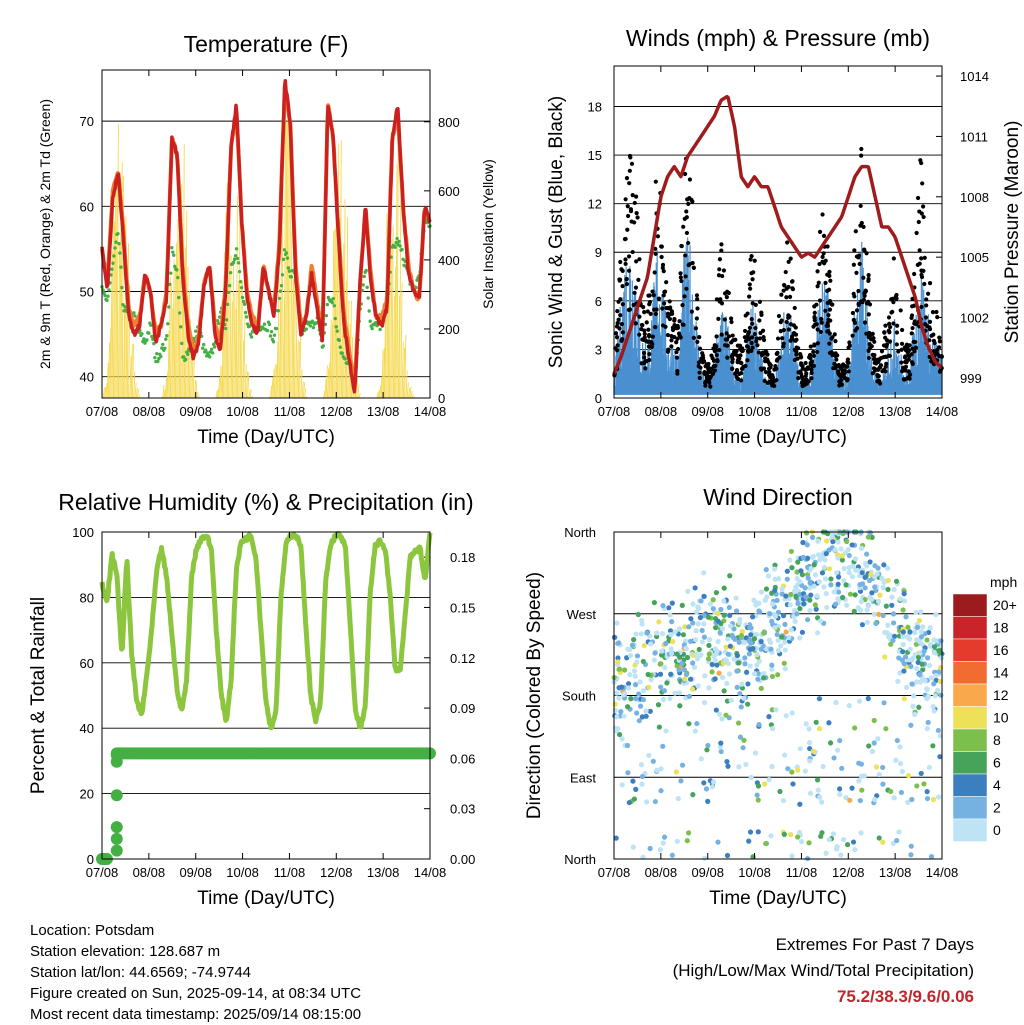 This screenshot has height=1025, width=1024. I want to click on x-tick-label: 13/08, so click(383, 872).